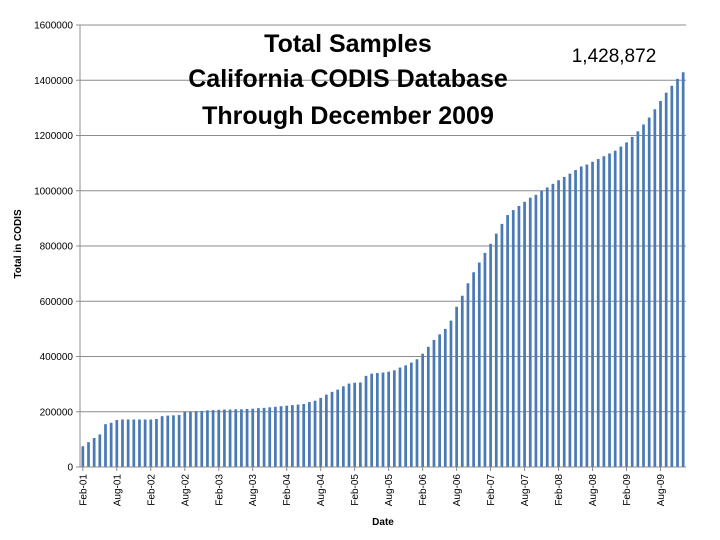 This screenshot has width=720, height=540. What do you see at coordinates (525, 490) in the screenshot?
I see `x-tick-label: Aug-07` at bounding box center [525, 490].